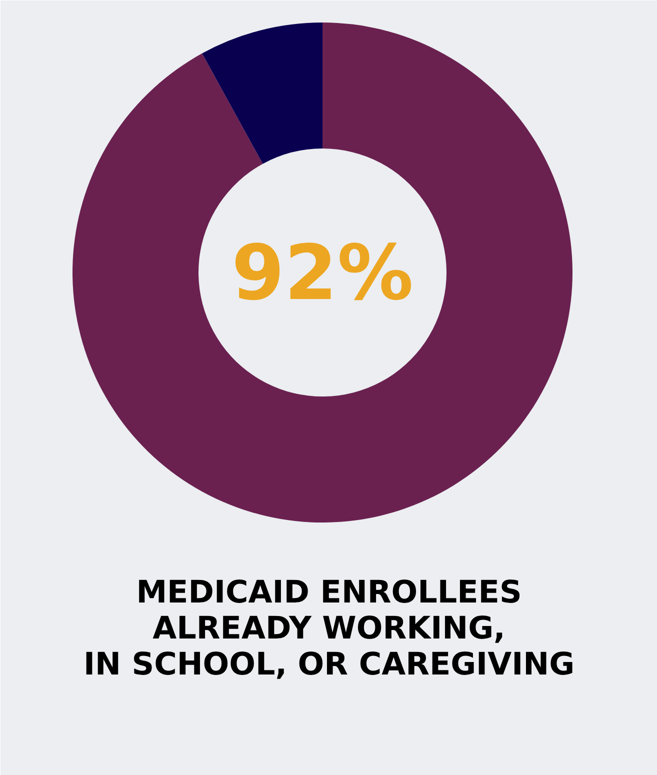  What do you see at coordinates (323, 272) in the screenshot?
I see `text: 92%` at bounding box center [323, 272].